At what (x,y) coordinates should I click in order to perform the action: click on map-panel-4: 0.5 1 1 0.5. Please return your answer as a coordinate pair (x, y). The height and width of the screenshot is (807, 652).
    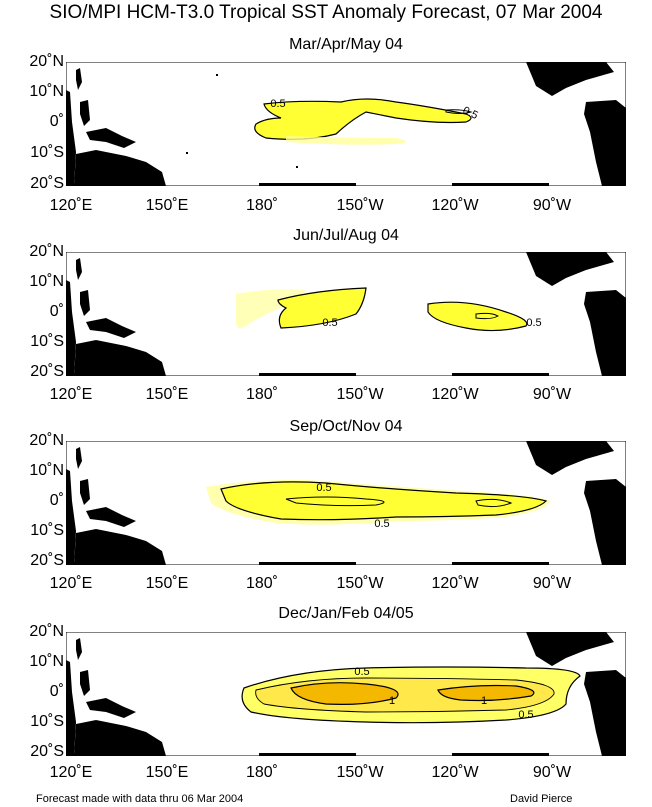
    Looking at the image, I should click on (346, 694).